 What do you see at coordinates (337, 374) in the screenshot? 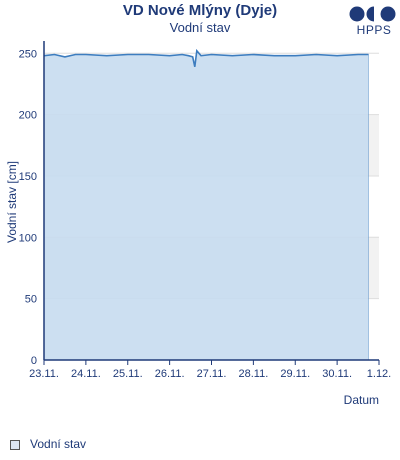
I see `x-tick-label: 30.11.` at bounding box center [337, 374].